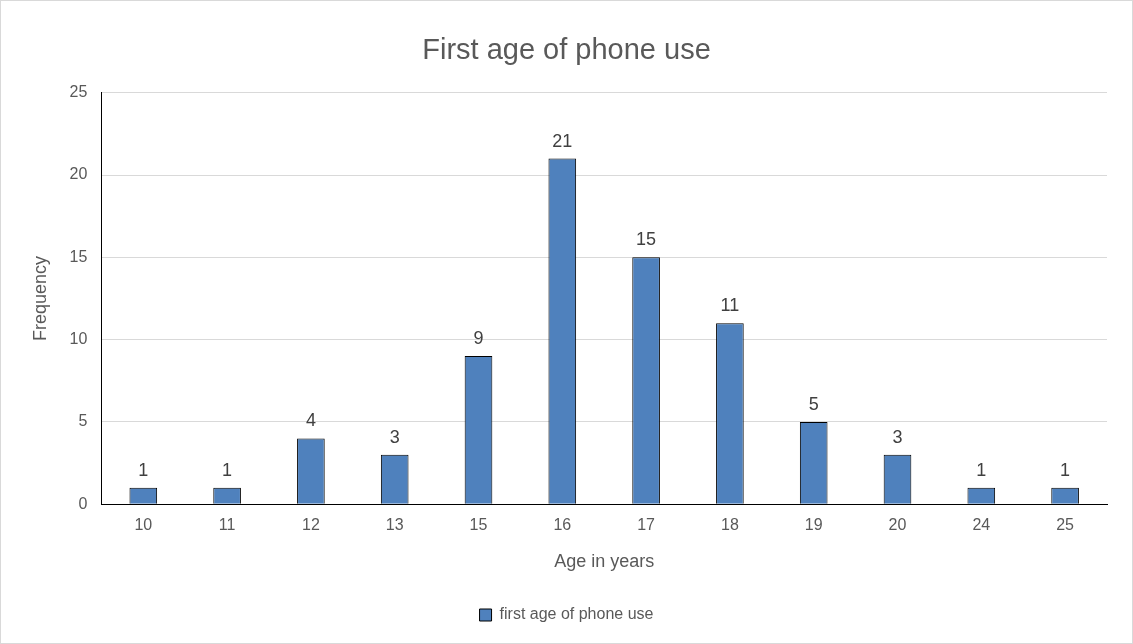 This screenshot has width=1133, height=644. What do you see at coordinates (143, 525) in the screenshot?
I see `x-tick-label: 10` at bounding box center [143, 525].